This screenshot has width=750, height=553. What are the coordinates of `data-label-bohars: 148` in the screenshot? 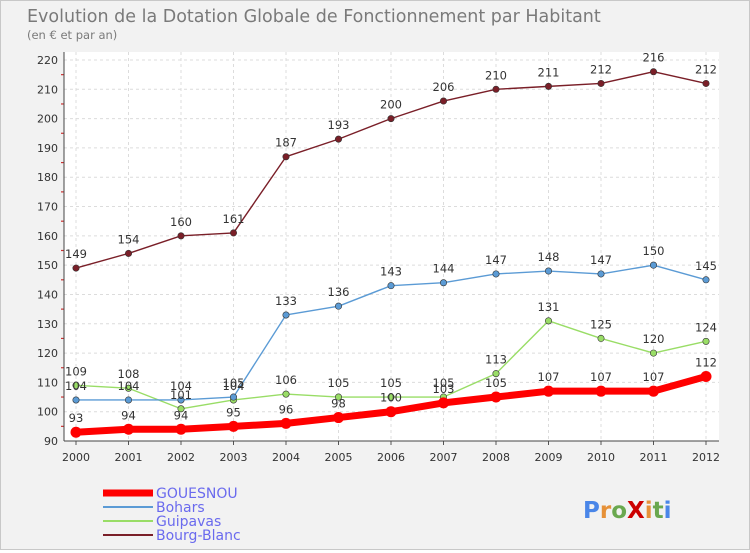 It's located at (549, 257).